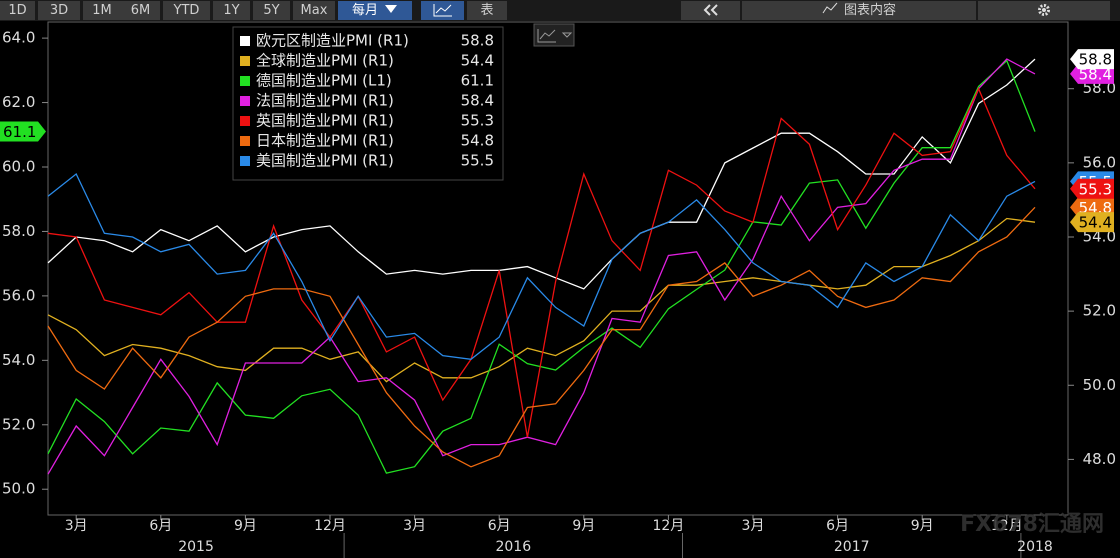 The image size is (1120, 558). What do you see at coordinates (477, 141) in the screenshot?
I see `legend-value: 54.8` at bounding box center [477, 141].